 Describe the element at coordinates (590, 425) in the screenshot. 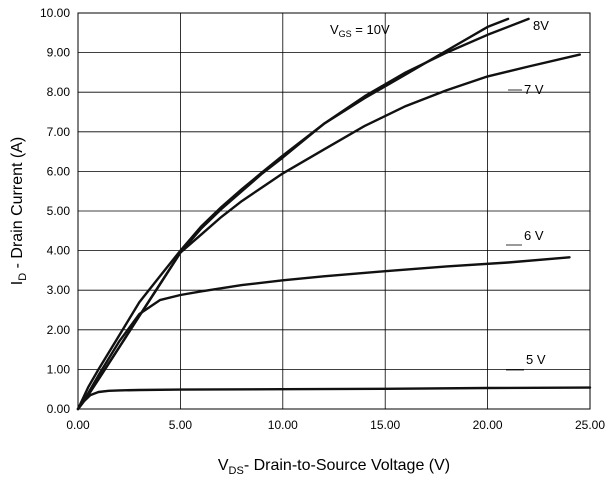

I see `x-tick-label: 25.00` at that location.